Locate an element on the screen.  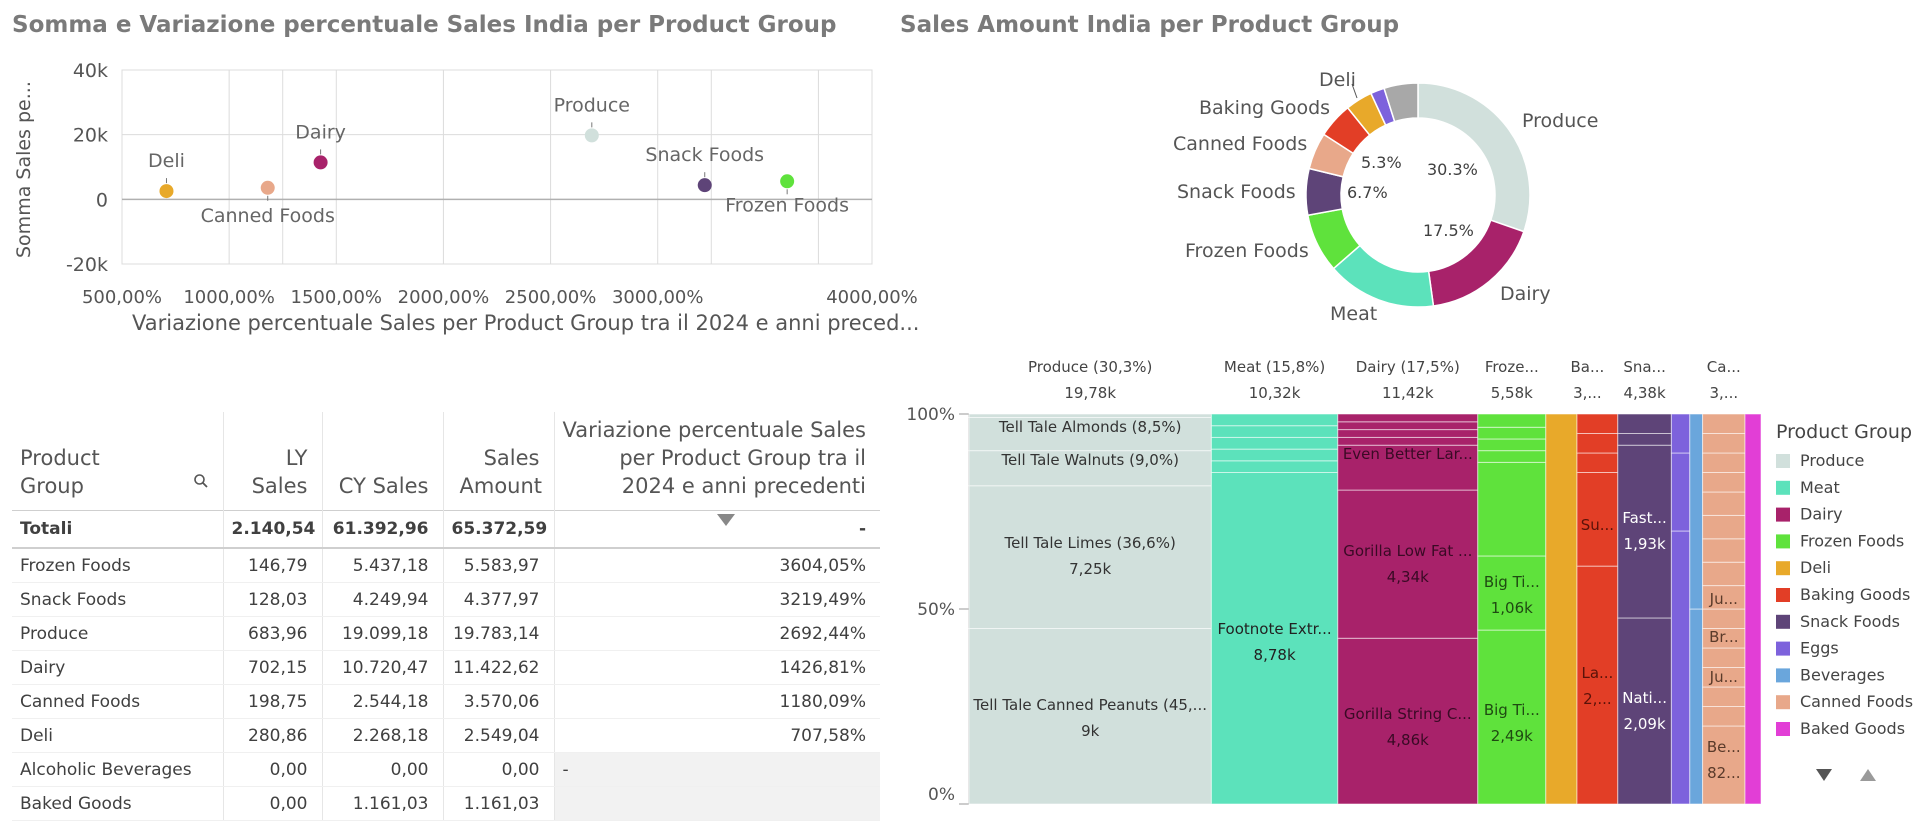
legend-item-deli: Deli is located at coordinates (1815, 567).